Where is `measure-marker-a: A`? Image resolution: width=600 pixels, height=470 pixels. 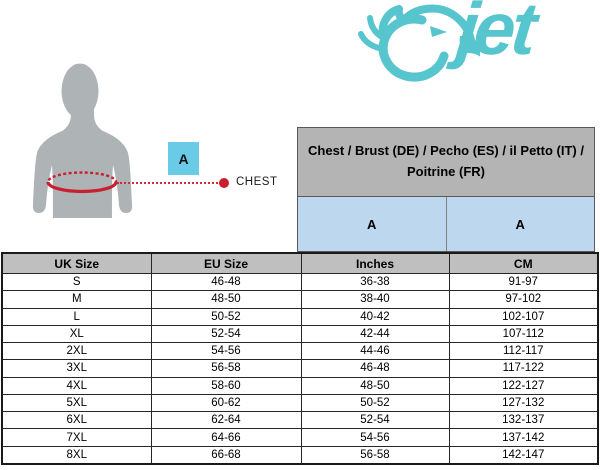
measure-marker-a: A is located at coordinates (183, 158).